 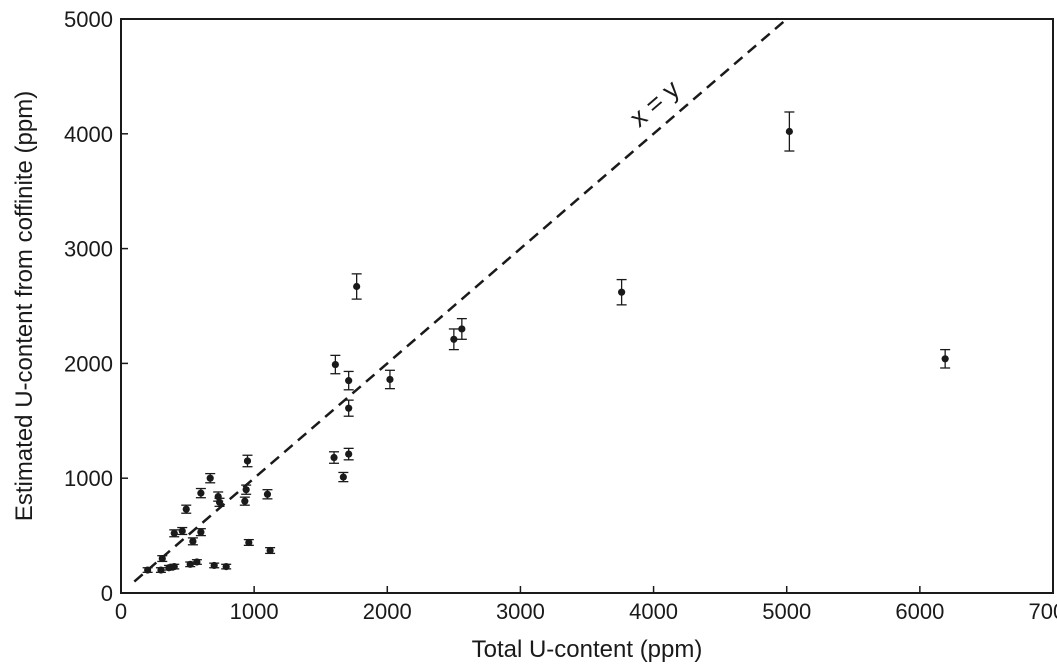 I want to click on y-tick-label: 5000, so click(x=88, y=19).